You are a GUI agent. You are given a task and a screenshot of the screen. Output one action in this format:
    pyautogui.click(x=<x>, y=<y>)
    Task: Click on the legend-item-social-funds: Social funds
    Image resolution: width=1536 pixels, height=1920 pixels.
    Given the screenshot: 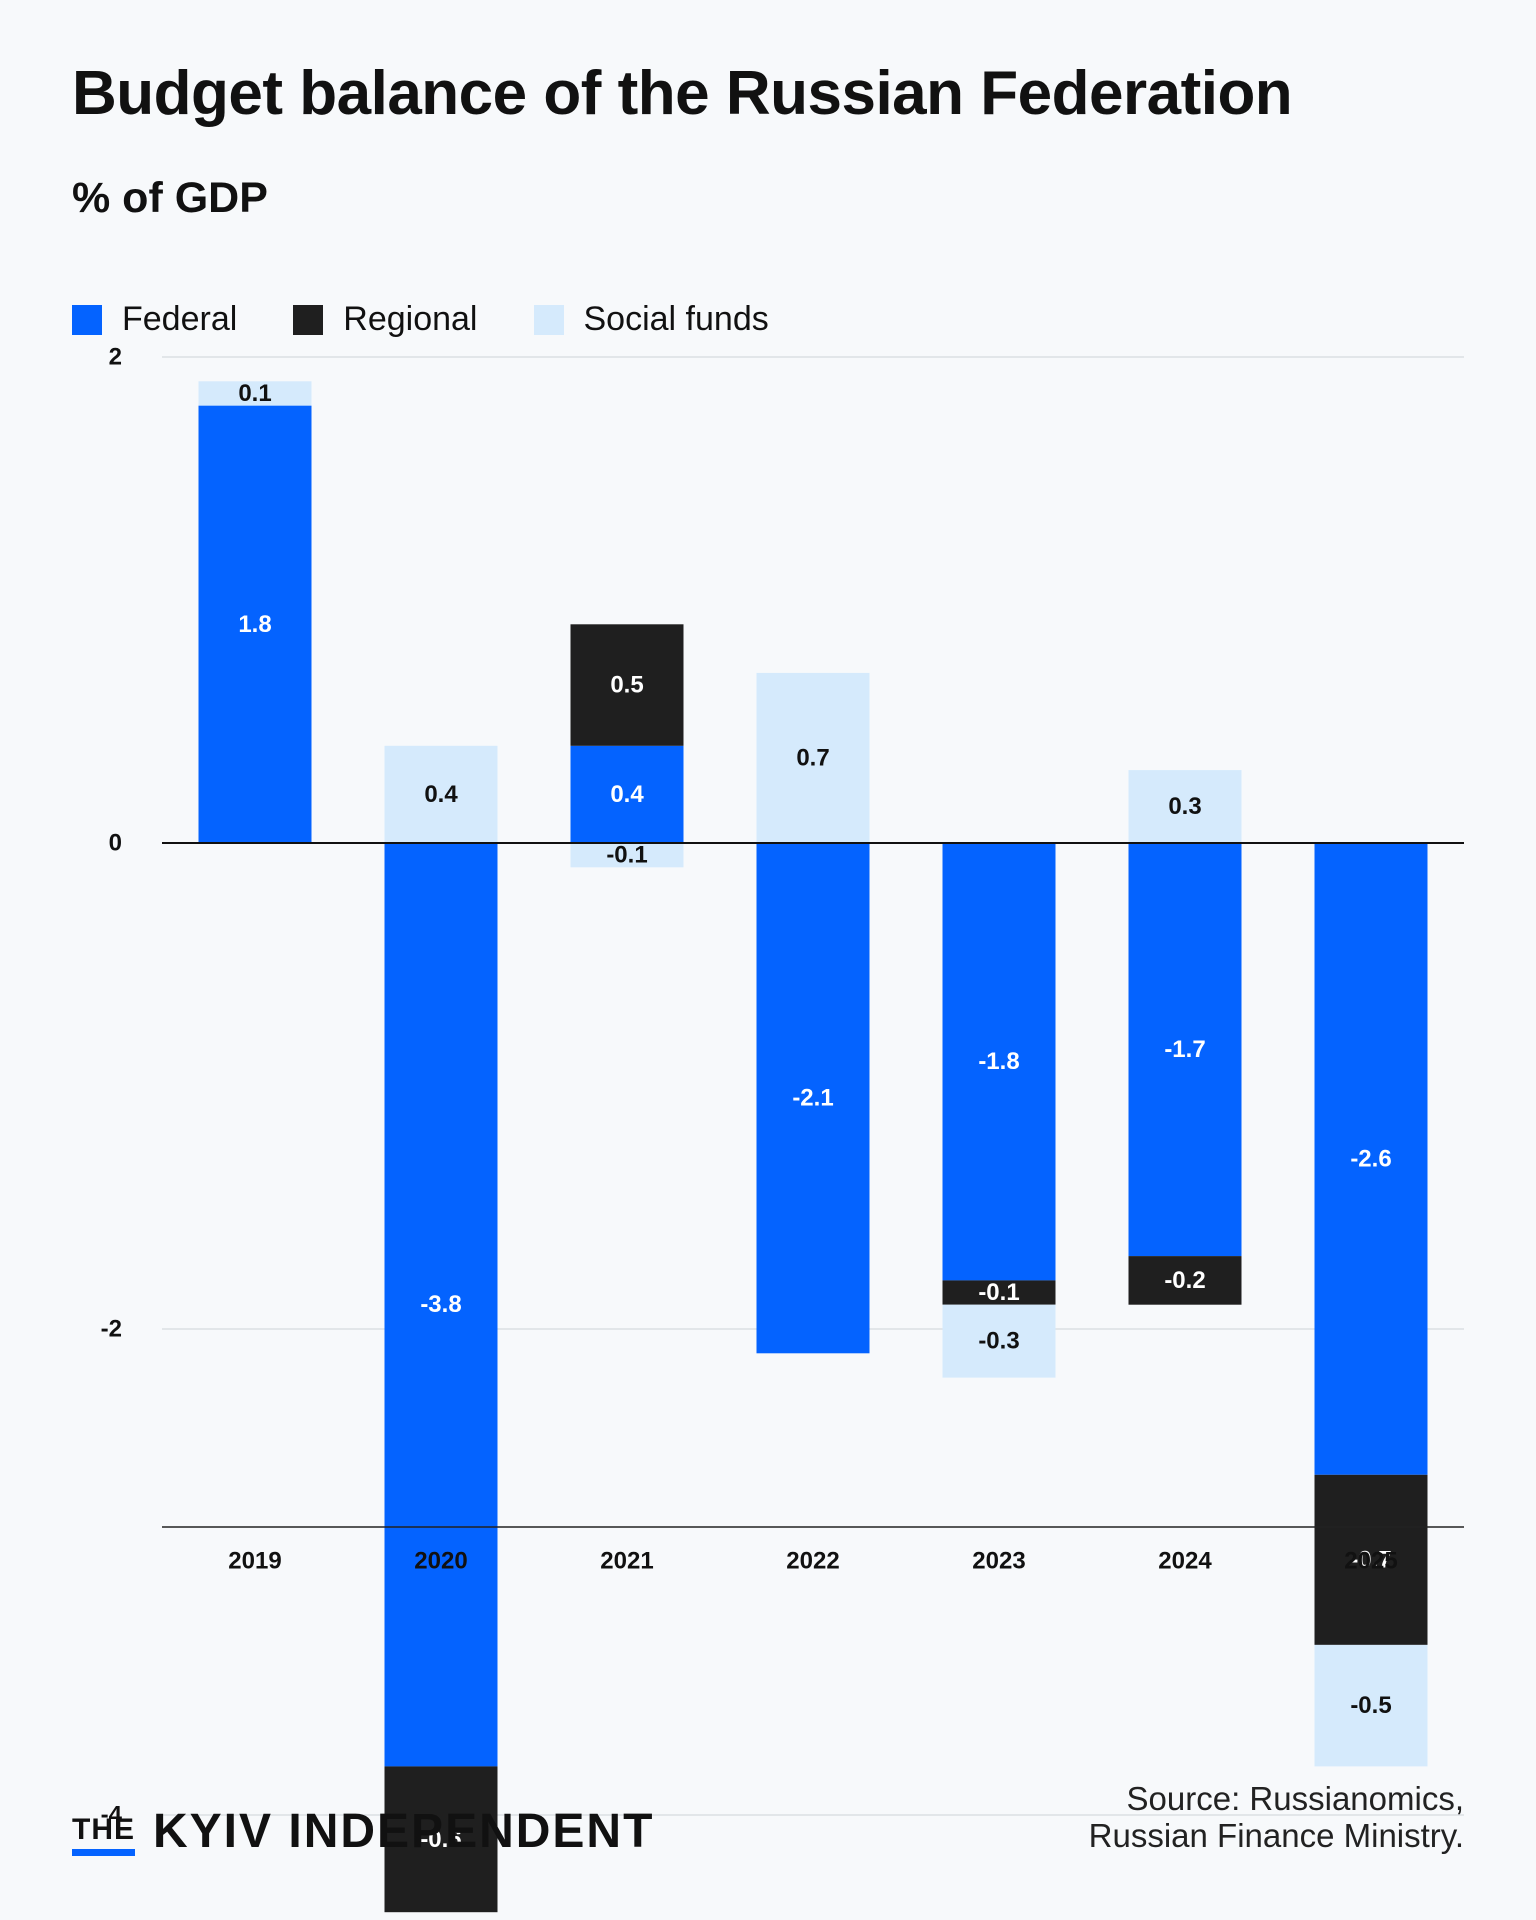 What is the action you would take?
    pyautogui.click(x=651, y=319)
    